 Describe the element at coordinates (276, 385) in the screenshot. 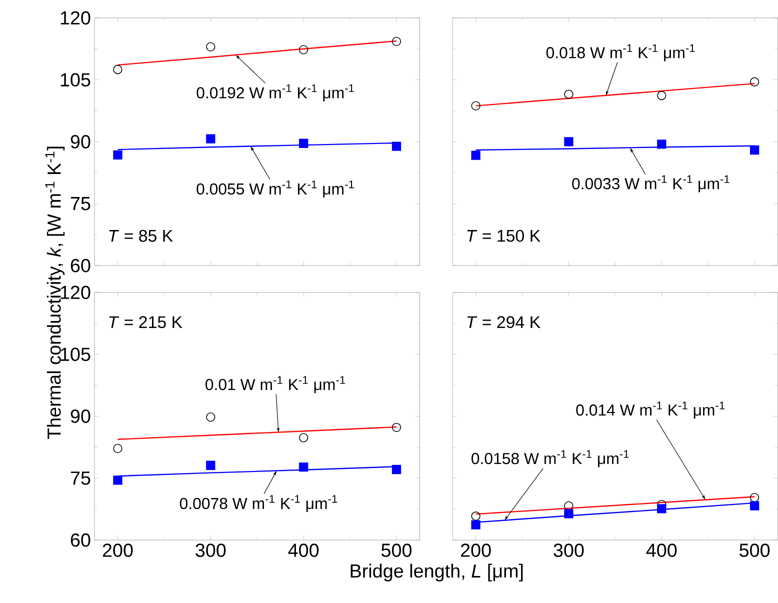

I see `annotation: 0.01 W m$^{-1}$ K$^{-1}$ μm$^{-1}$` at that location.